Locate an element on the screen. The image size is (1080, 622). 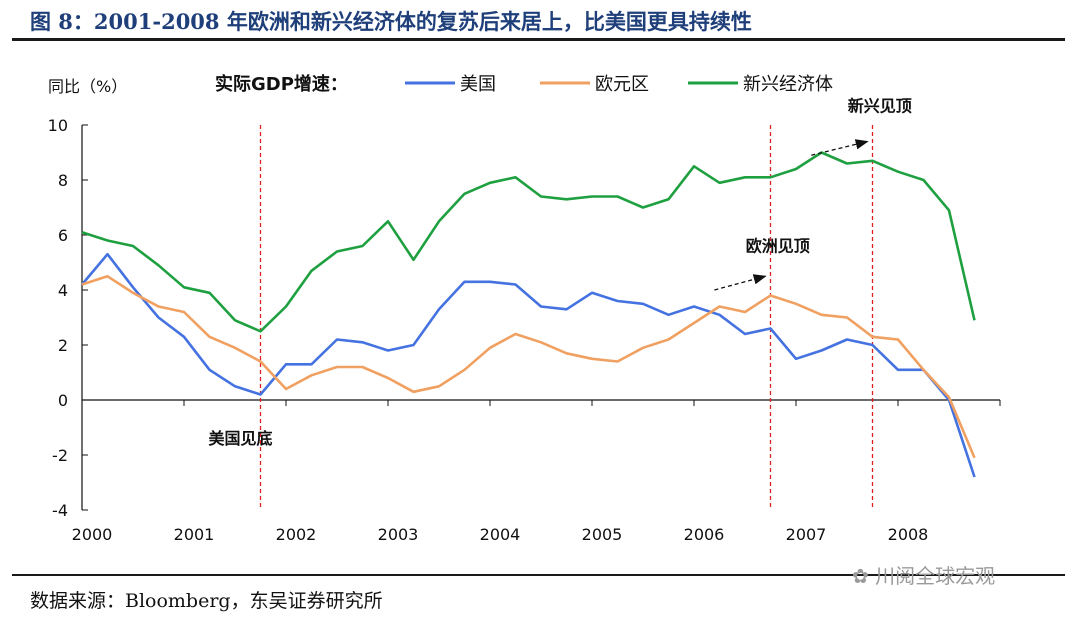
bottom-rule is located at coordinates (538, 575).